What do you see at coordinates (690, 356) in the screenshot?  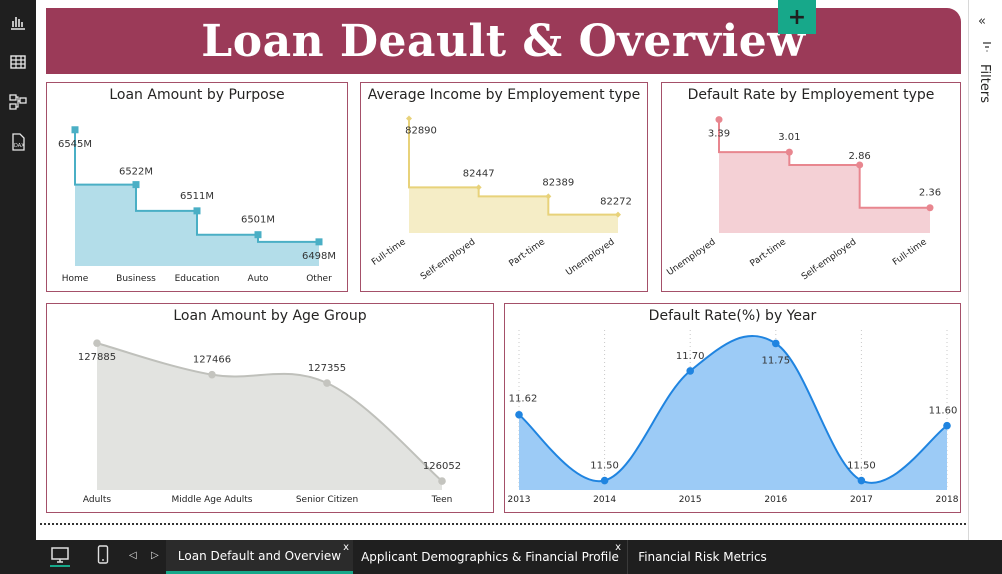 I see `data-label: 11.70` at bounding box center [690, 356].